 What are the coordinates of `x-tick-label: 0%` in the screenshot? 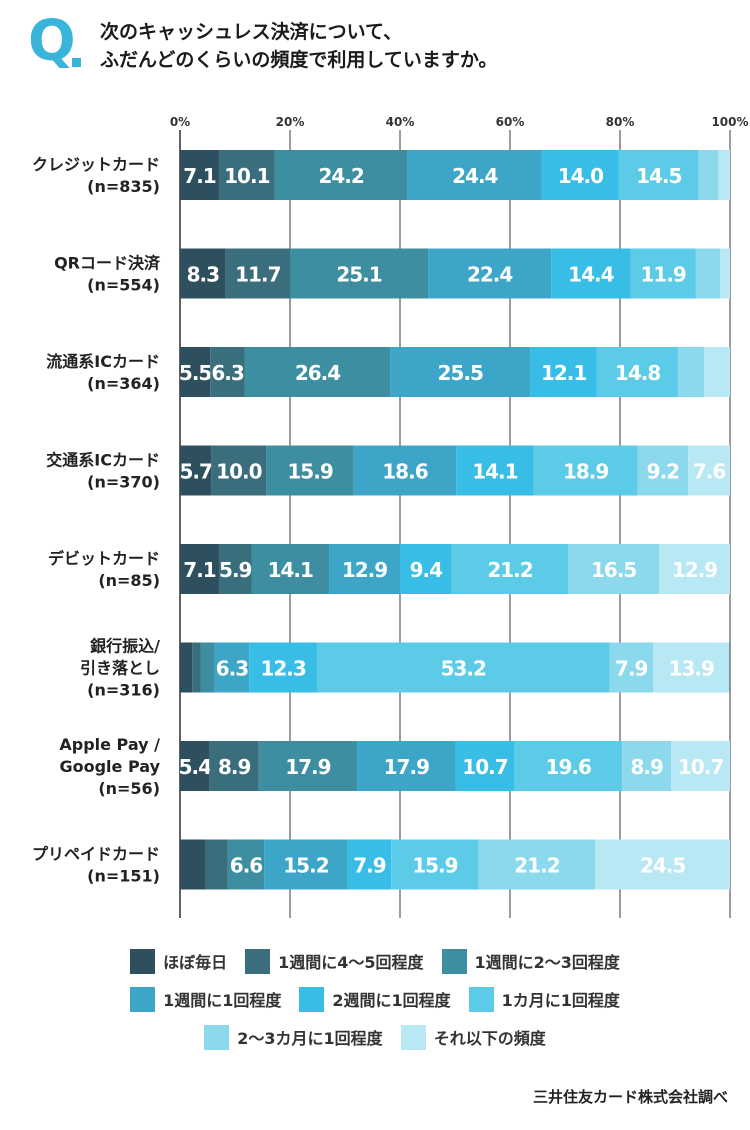 It's located at (180, 122).